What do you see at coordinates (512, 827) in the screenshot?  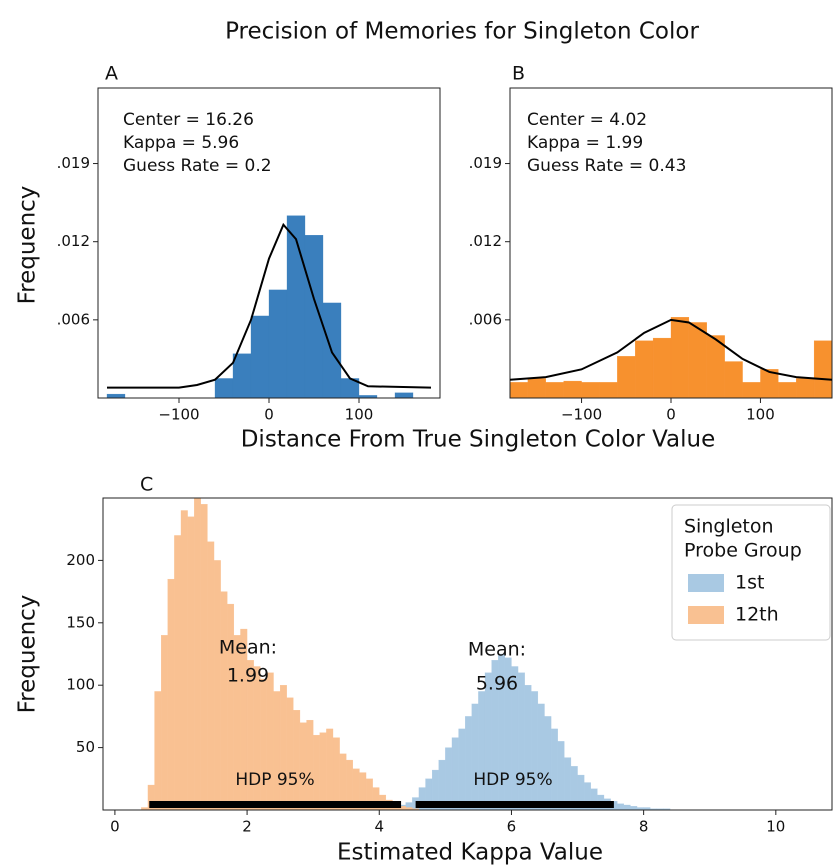 I see `x-tick-label: 6` at bounding box center [512, 827].